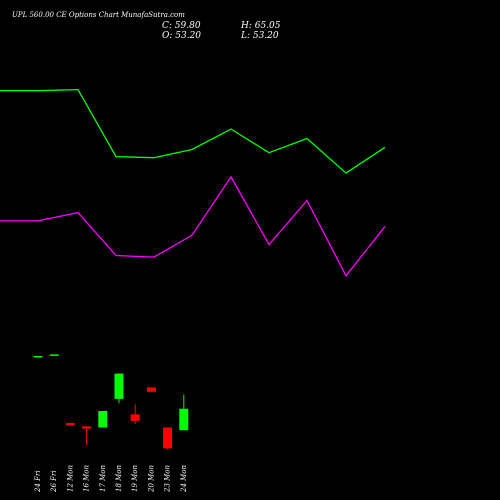 This screenshot has width=500, height=500. Describe the element at coordinates (184, 478) in the screenshot. I see `x-tick-label: 24 Mon` at that location.